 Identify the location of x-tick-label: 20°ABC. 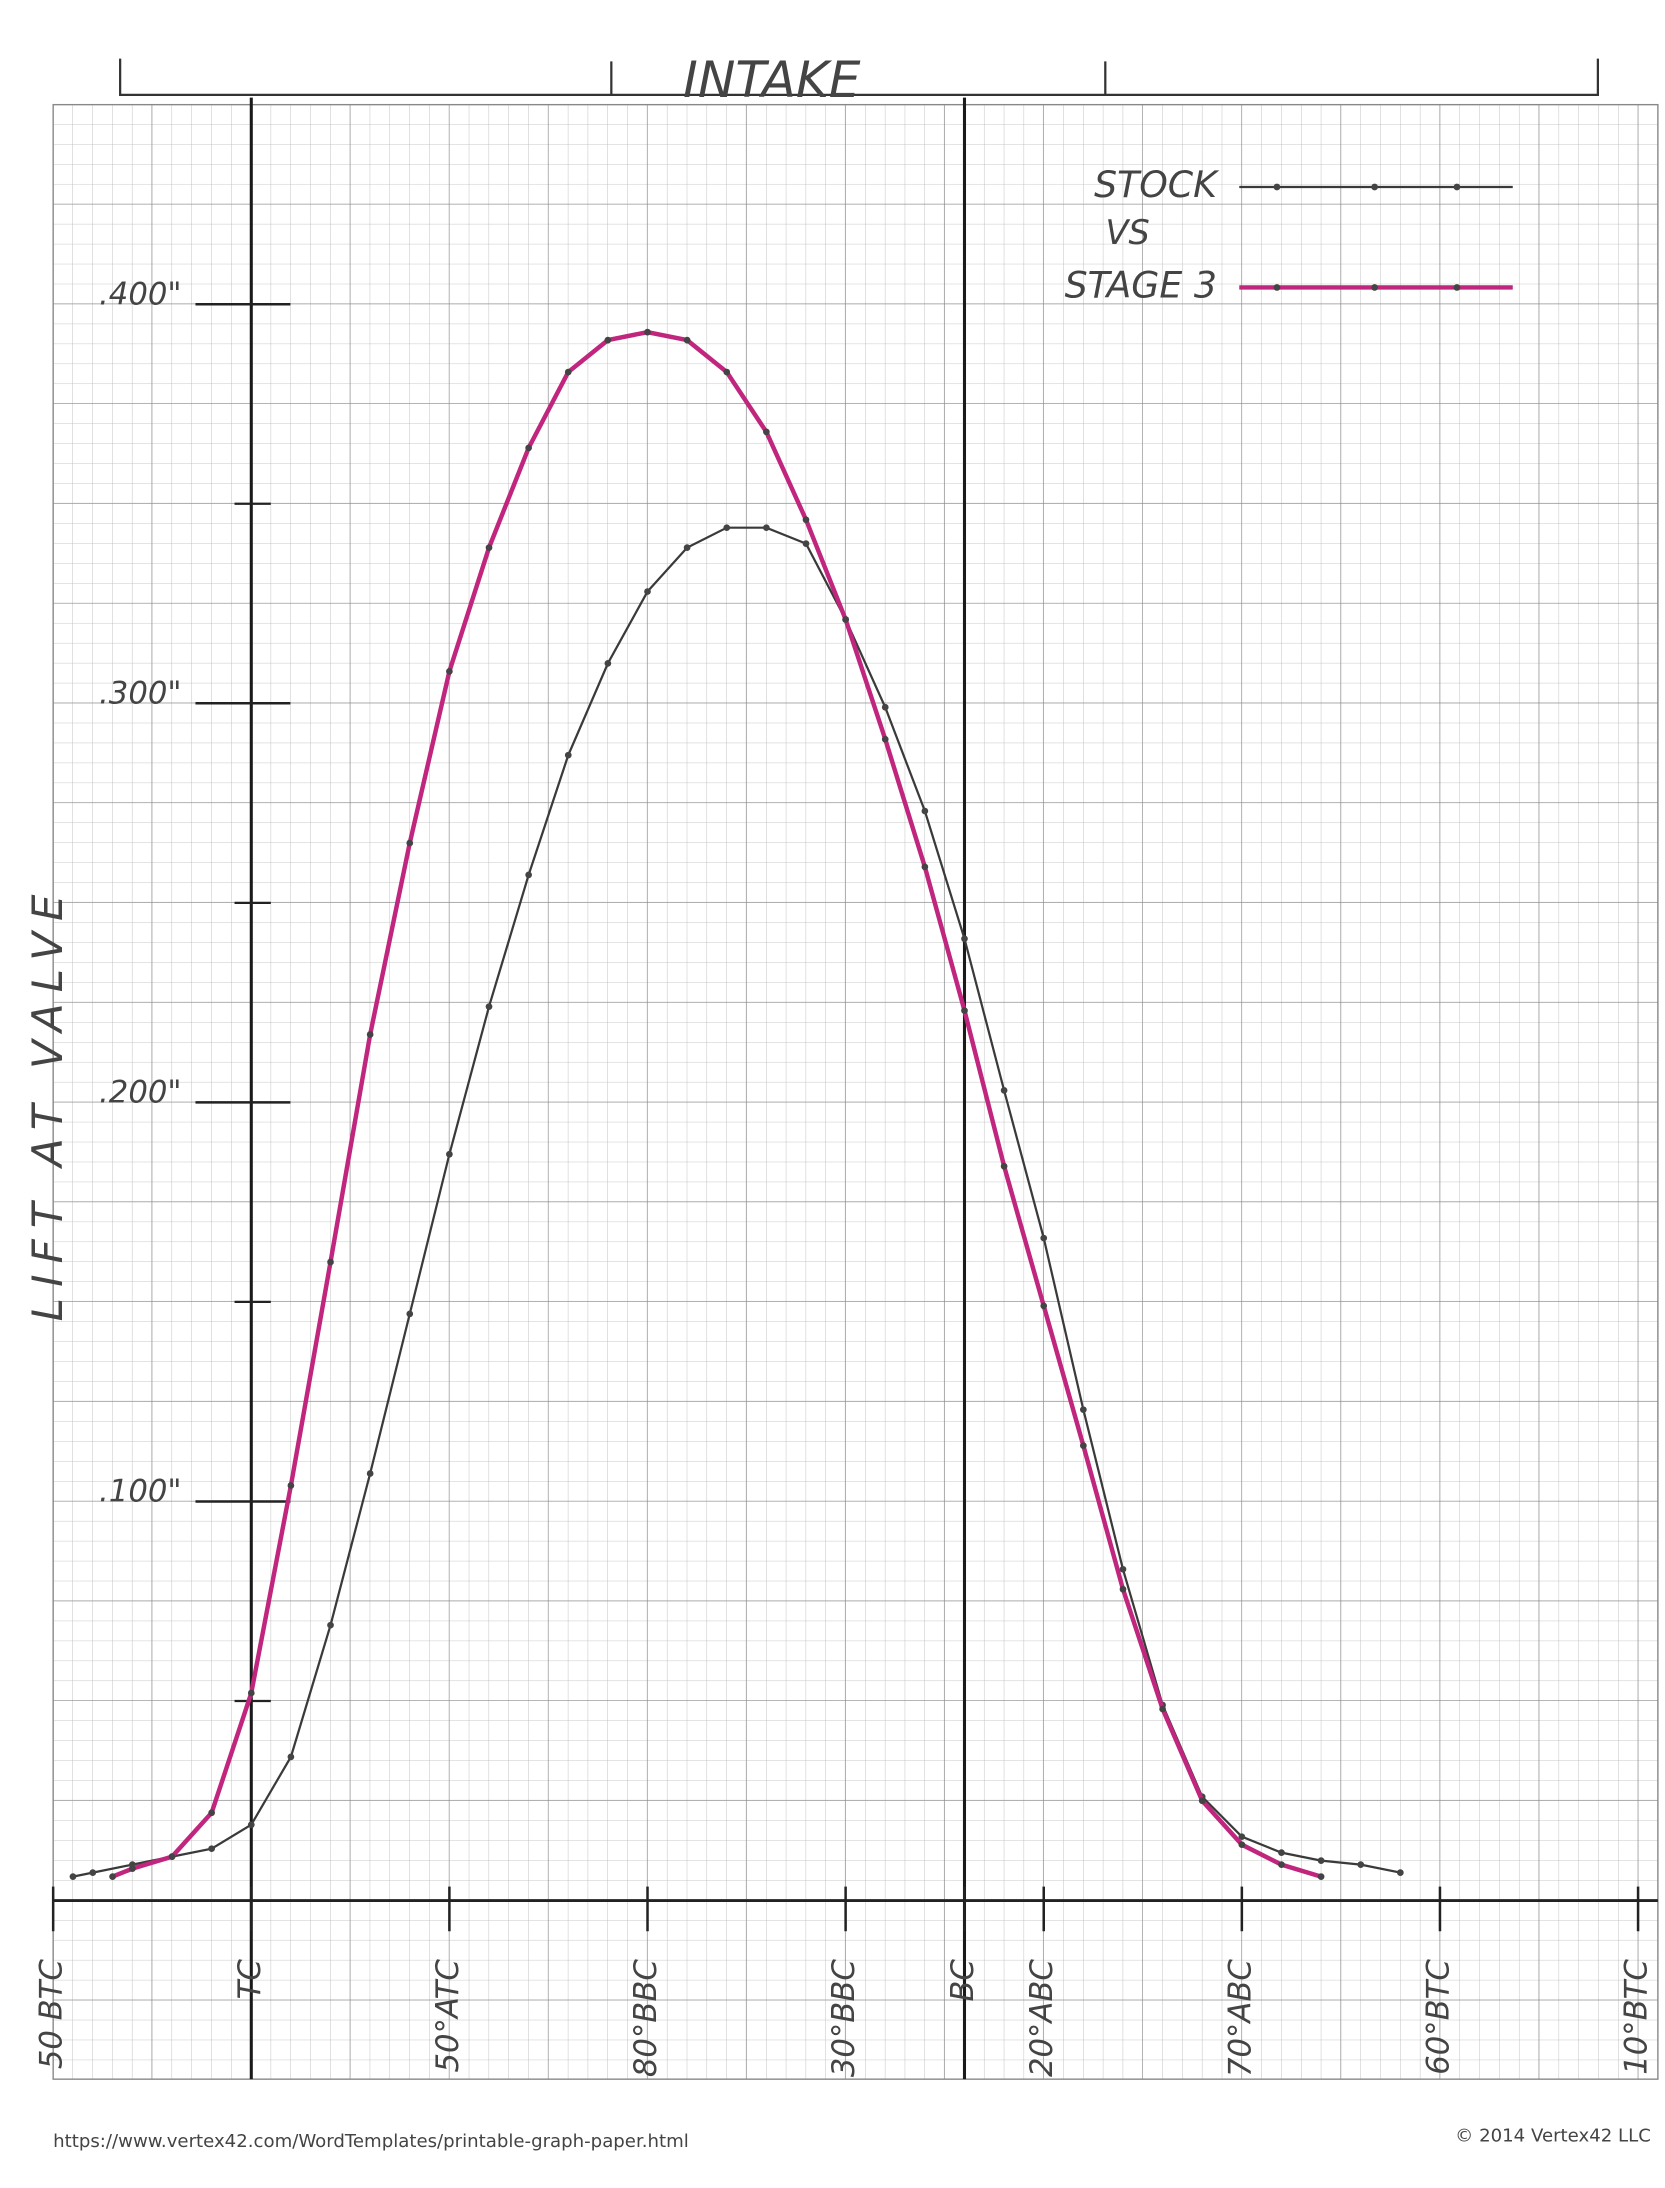
(1042, 2018).